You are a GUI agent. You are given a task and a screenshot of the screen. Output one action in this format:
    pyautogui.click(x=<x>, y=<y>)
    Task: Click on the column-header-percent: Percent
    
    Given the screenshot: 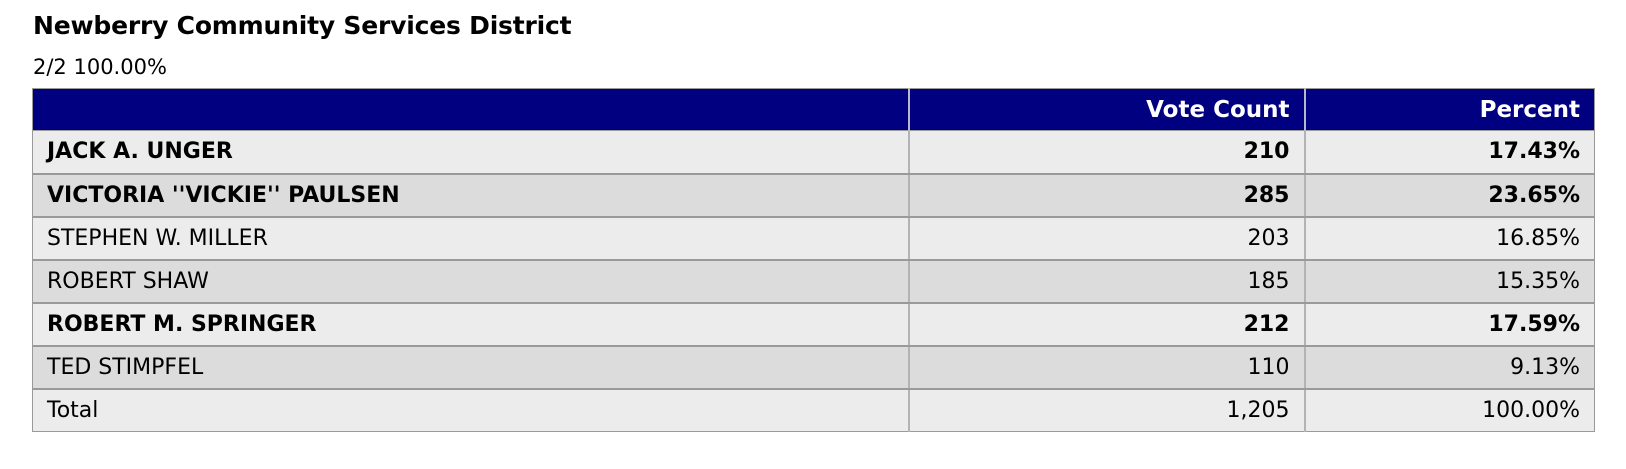 What is the action you would take?
    pyautogui.click(x=1449, y=109)
    